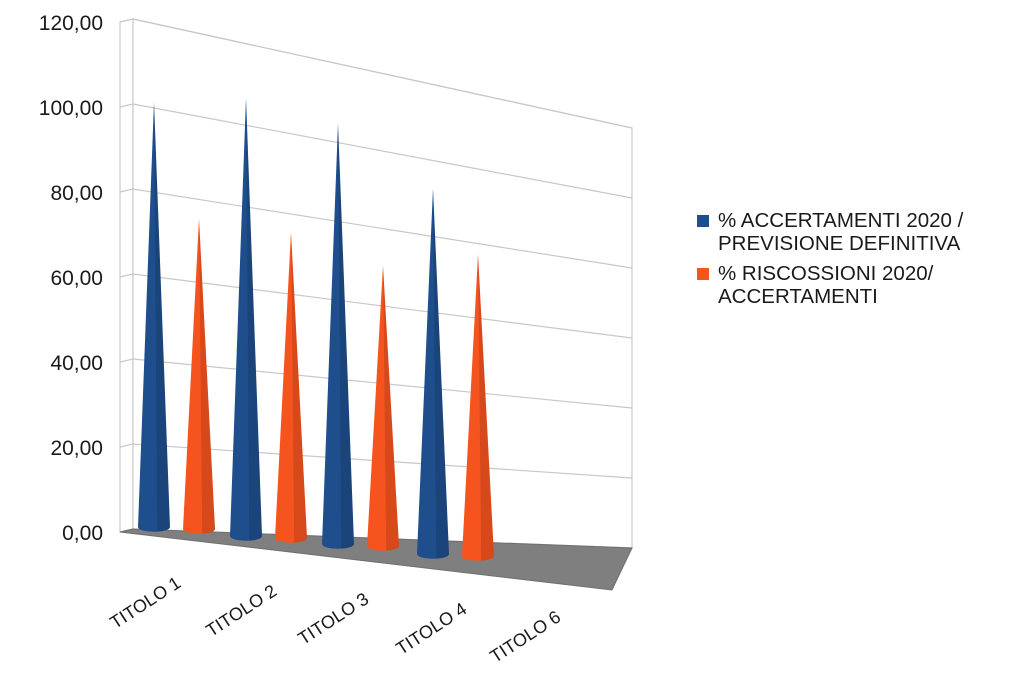 This screenshot has height=681, width=1032. I want to click on x-axis-ticks: TITOLO 1 TITOLO 2 TITOLO 3 TITOLO 4 TITOLO 6, so click(335, 620).